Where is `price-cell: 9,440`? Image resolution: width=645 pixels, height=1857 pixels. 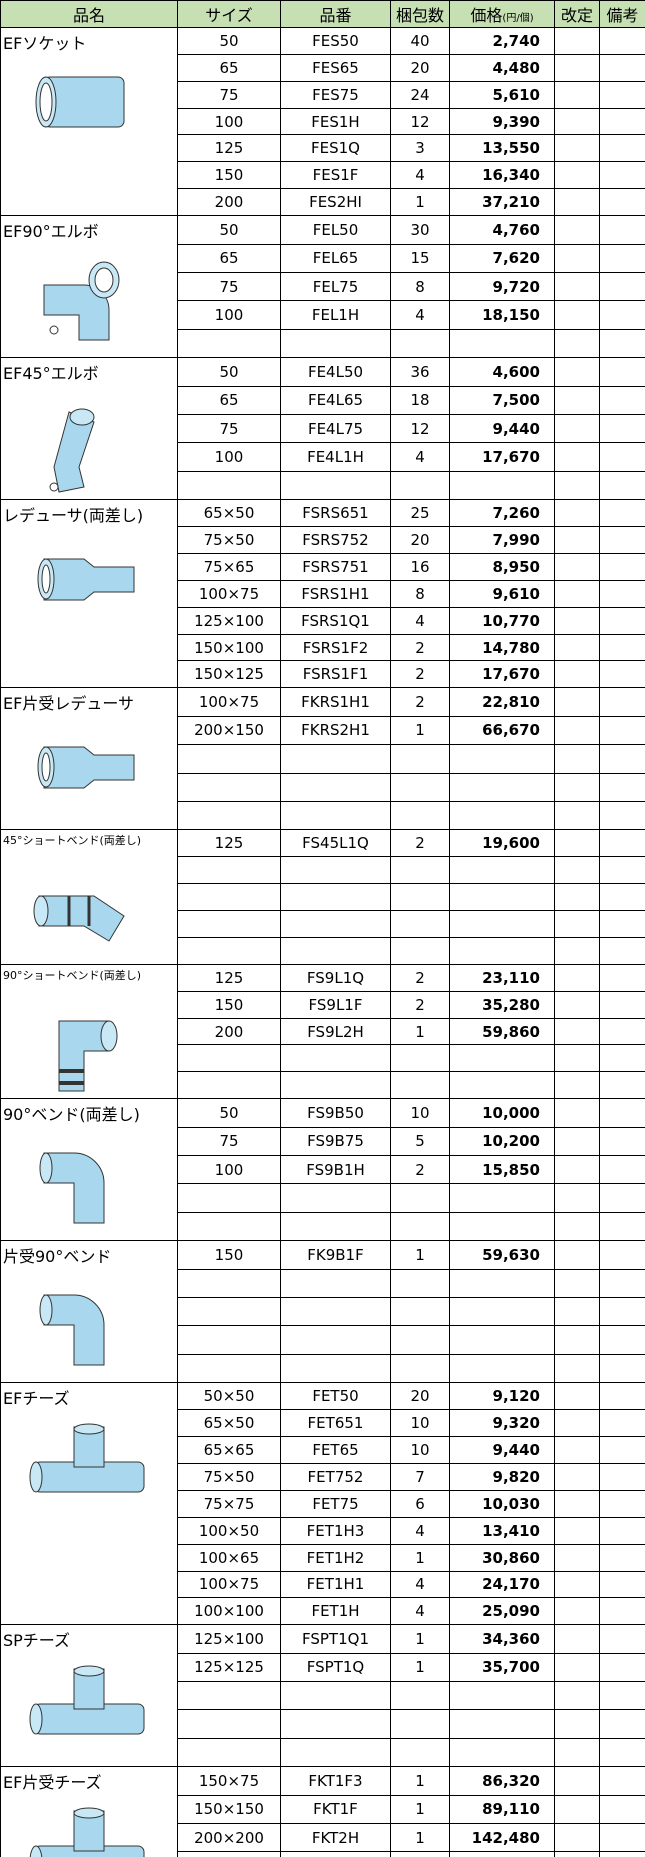 price-cell: 9,440 is located at coordinates (502, 428).